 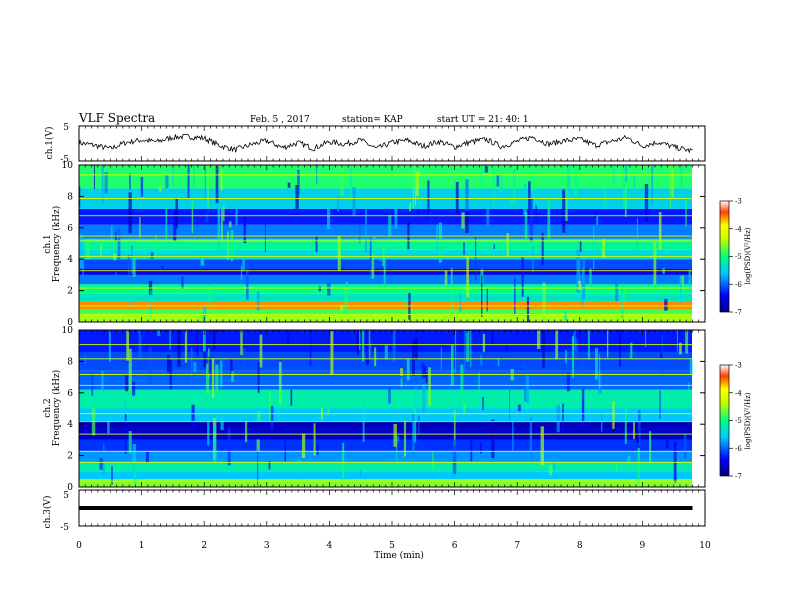 What do you see at coordinates (204, 546) in the screenshot?
I see `x-tick-label: 2` at bounding box center [204, 546].